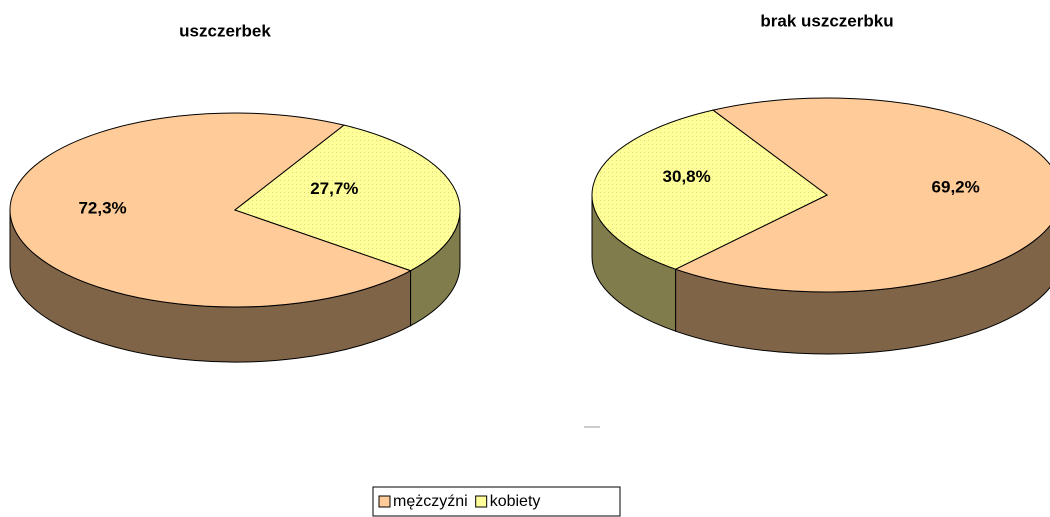 This screenshot has height=517, width=1050. Describe the element at coordinates (826, 20) in the screenshot. I see `chart-title: brak uszczerbku` at that location.